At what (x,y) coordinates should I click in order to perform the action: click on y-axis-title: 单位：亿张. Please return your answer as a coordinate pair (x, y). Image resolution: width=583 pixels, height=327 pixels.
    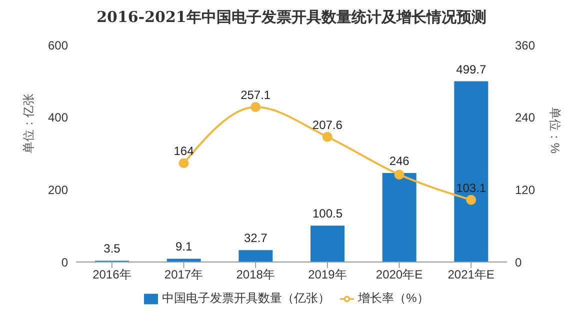
    Looking at the image, I should click on (28, 124).